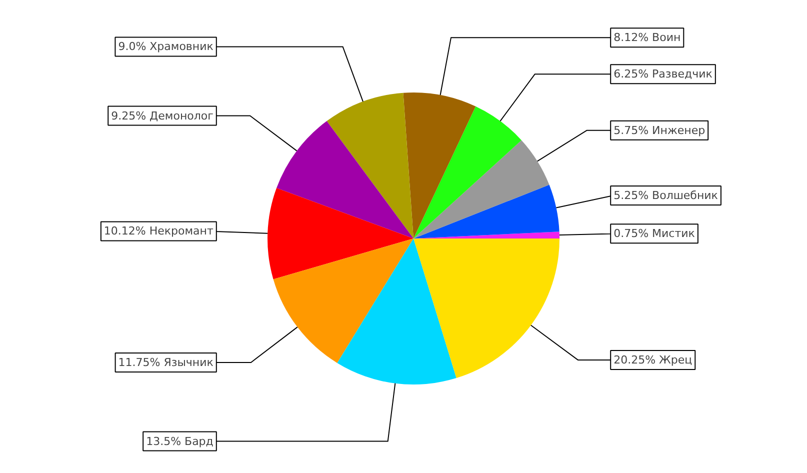 This screenshot has width=807, height=473. What do you see at coordinates (655, 233) in the screenshot?
I see `slice-label: 0.75% Мистик` at bounding box center [655, 233].